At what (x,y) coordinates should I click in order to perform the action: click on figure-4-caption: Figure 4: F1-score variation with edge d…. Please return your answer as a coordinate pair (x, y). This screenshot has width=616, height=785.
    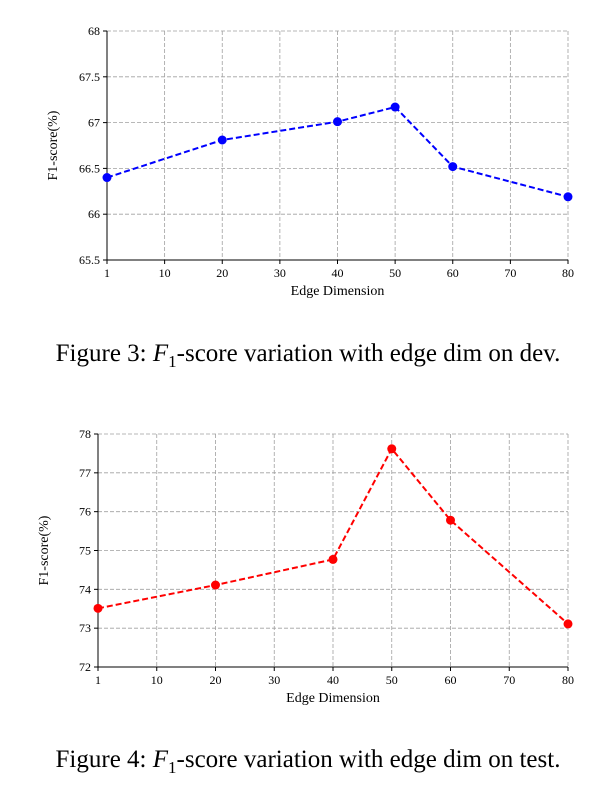
    Looking at the image, I should click on (308, 762).